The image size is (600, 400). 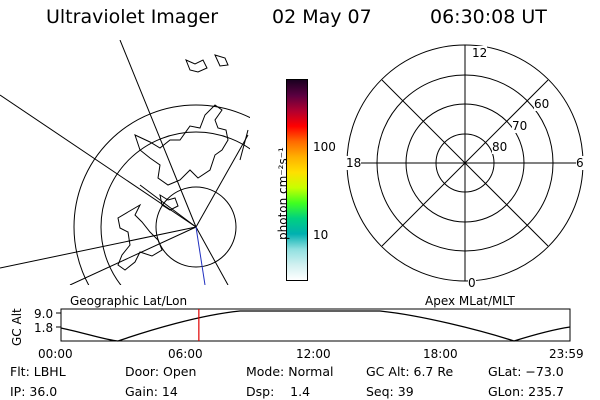 I want to click on status-gc-alt: GC Alt: 6.7 Re, so click(x=410, y=371).